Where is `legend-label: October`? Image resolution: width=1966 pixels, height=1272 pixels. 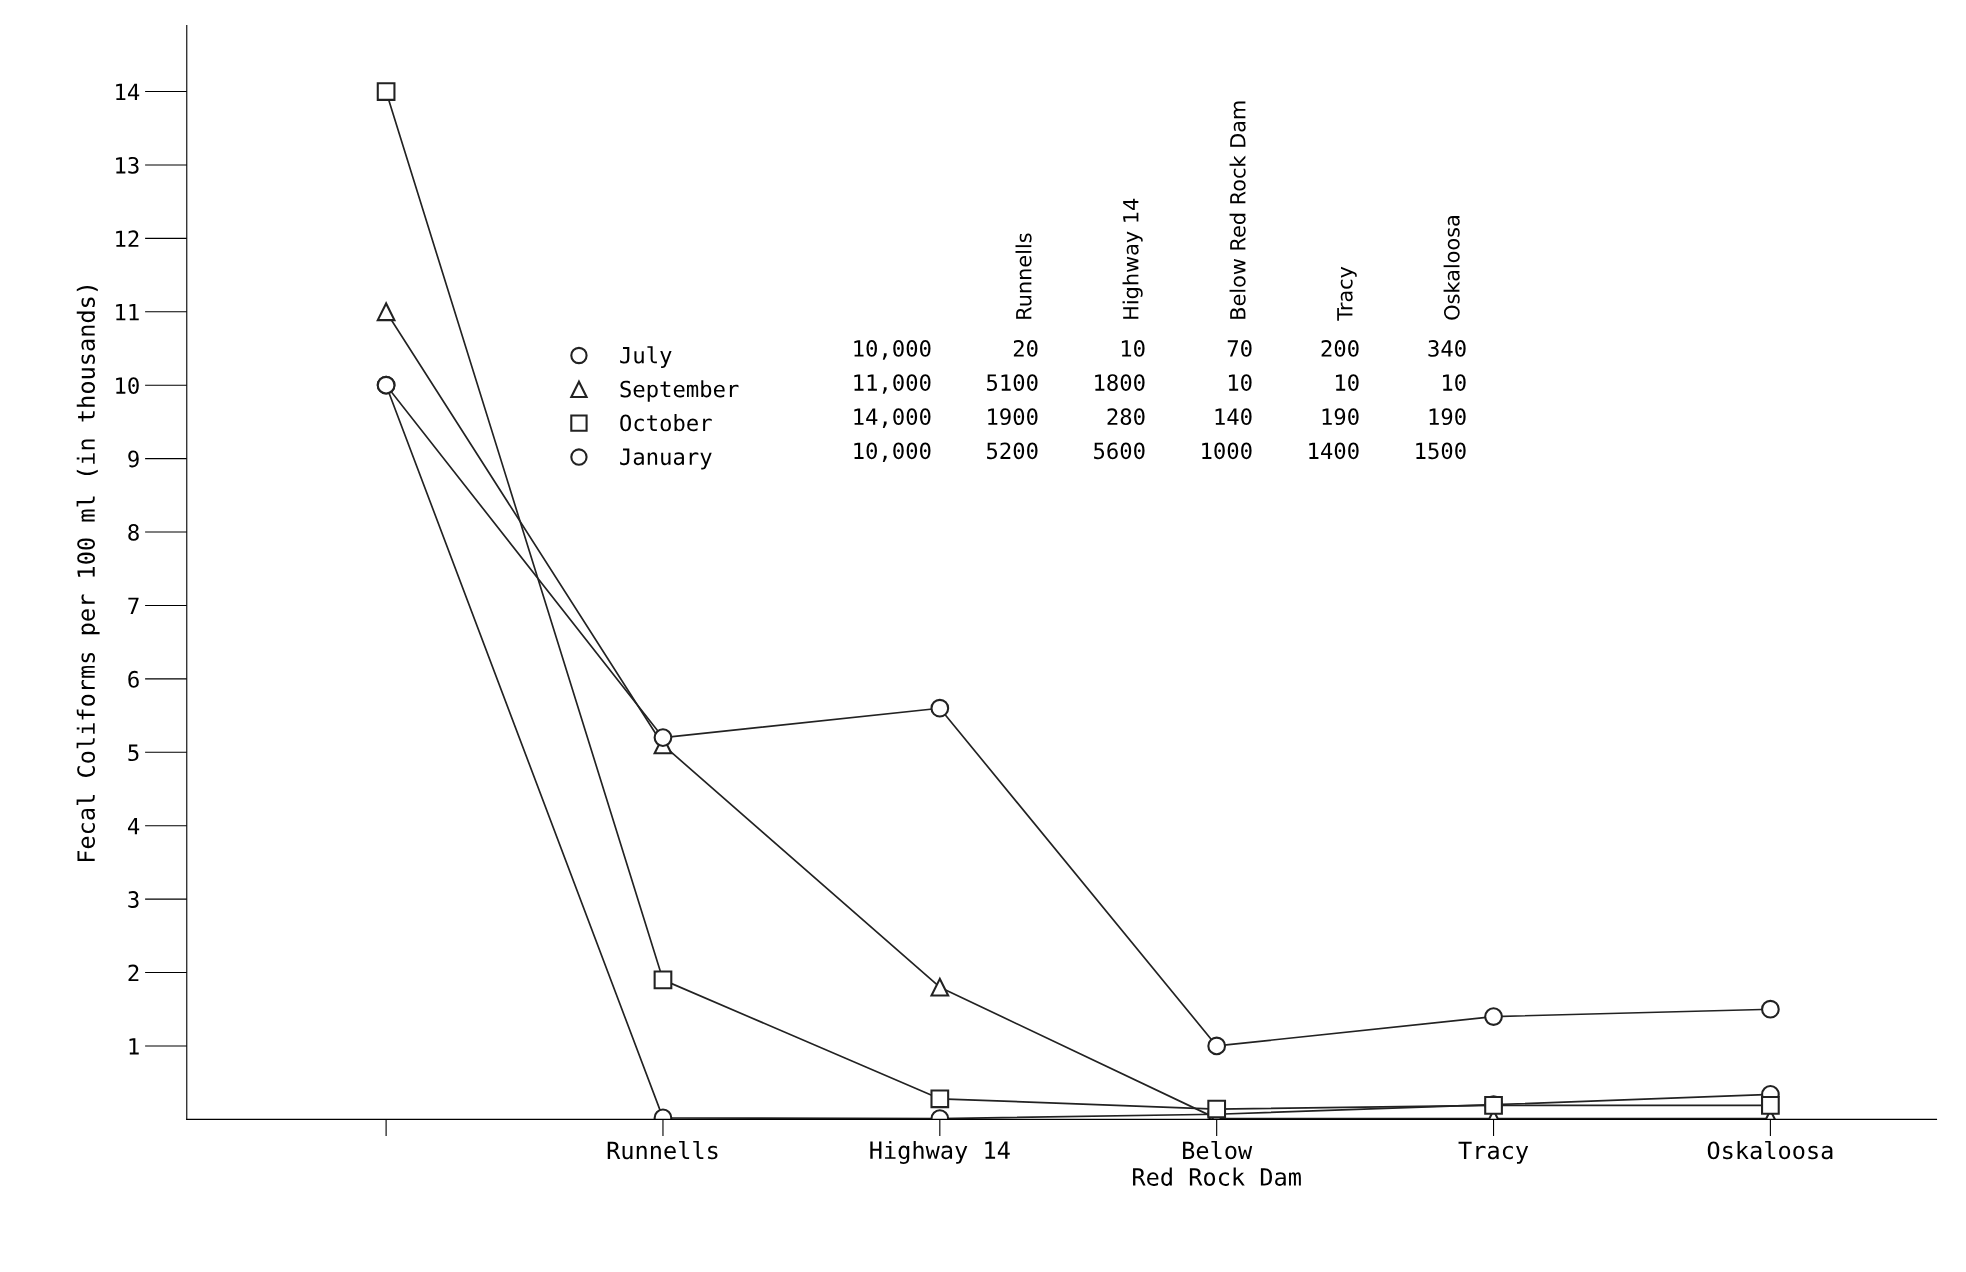
legend-label: October is located at coordinates (666, 423).